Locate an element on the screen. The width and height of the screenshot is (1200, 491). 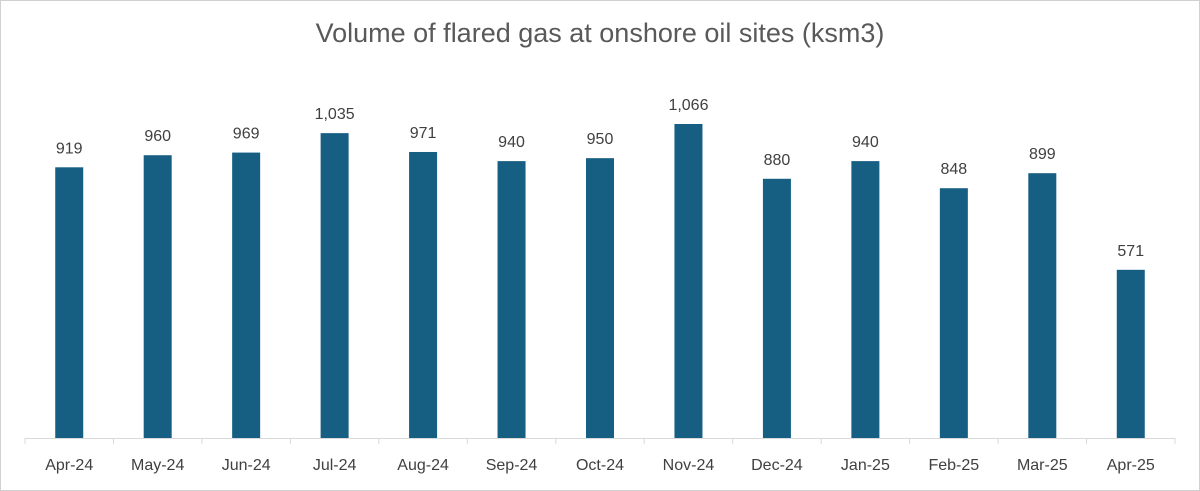
x-tick-label: Apr-24 is located at coordinates (69, 465).